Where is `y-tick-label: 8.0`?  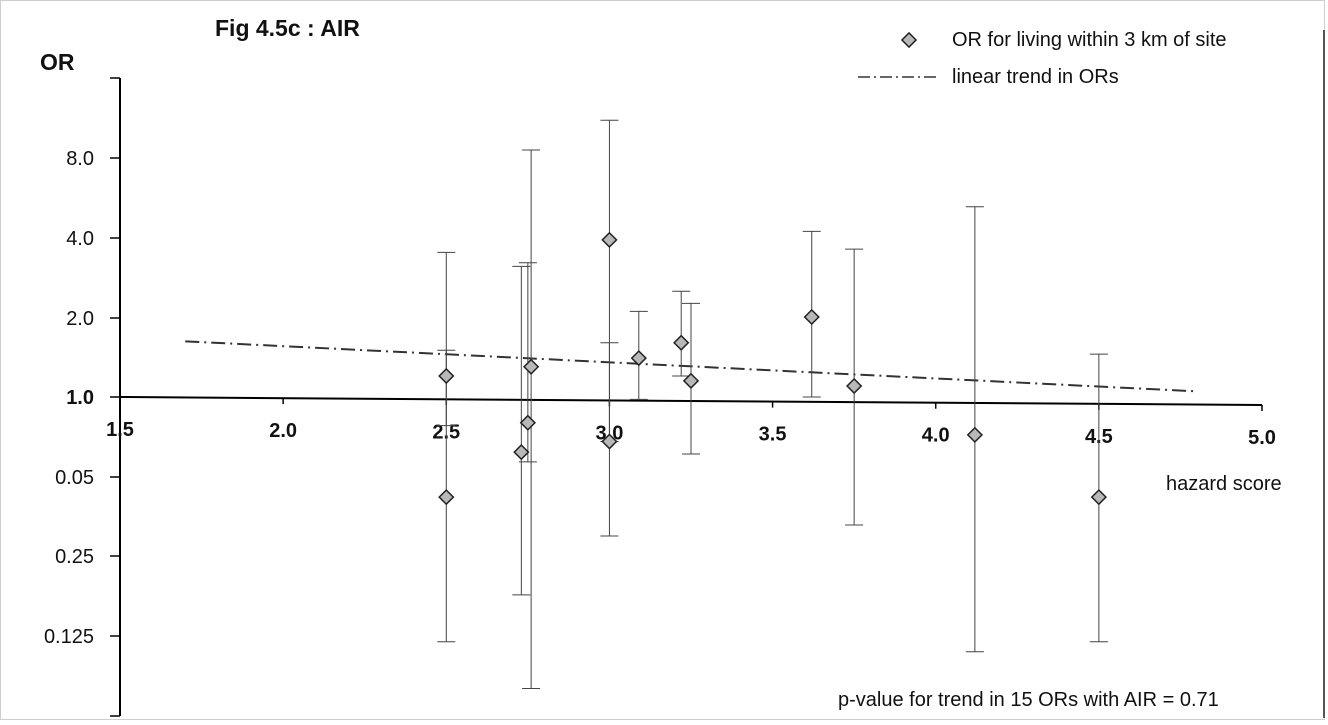 y-tick-label: 8.0 is located at coordinates (80, 159).